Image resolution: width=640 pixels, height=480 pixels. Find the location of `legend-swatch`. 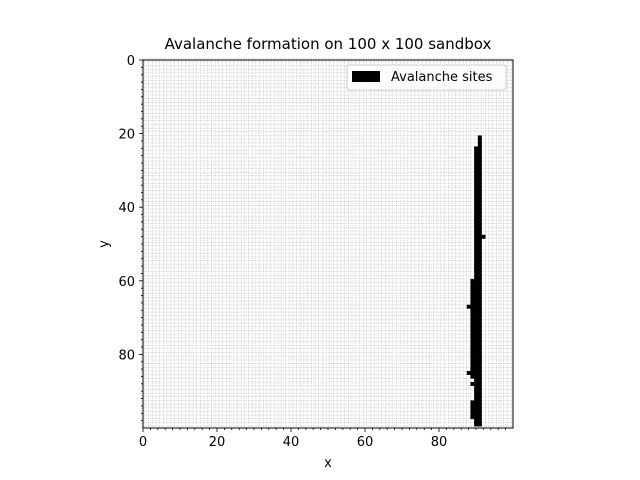

legend-swatch is located at coordinates (366, 76).